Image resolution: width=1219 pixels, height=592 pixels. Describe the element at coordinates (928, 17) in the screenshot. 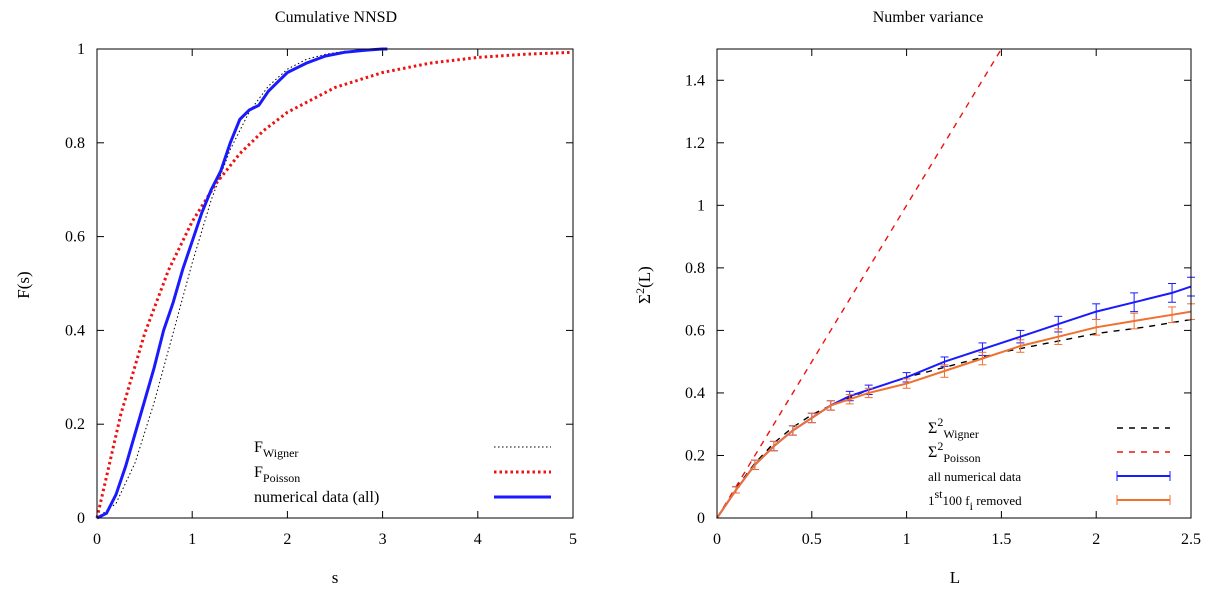

I see `right-chart-title: Number variance` at that location.